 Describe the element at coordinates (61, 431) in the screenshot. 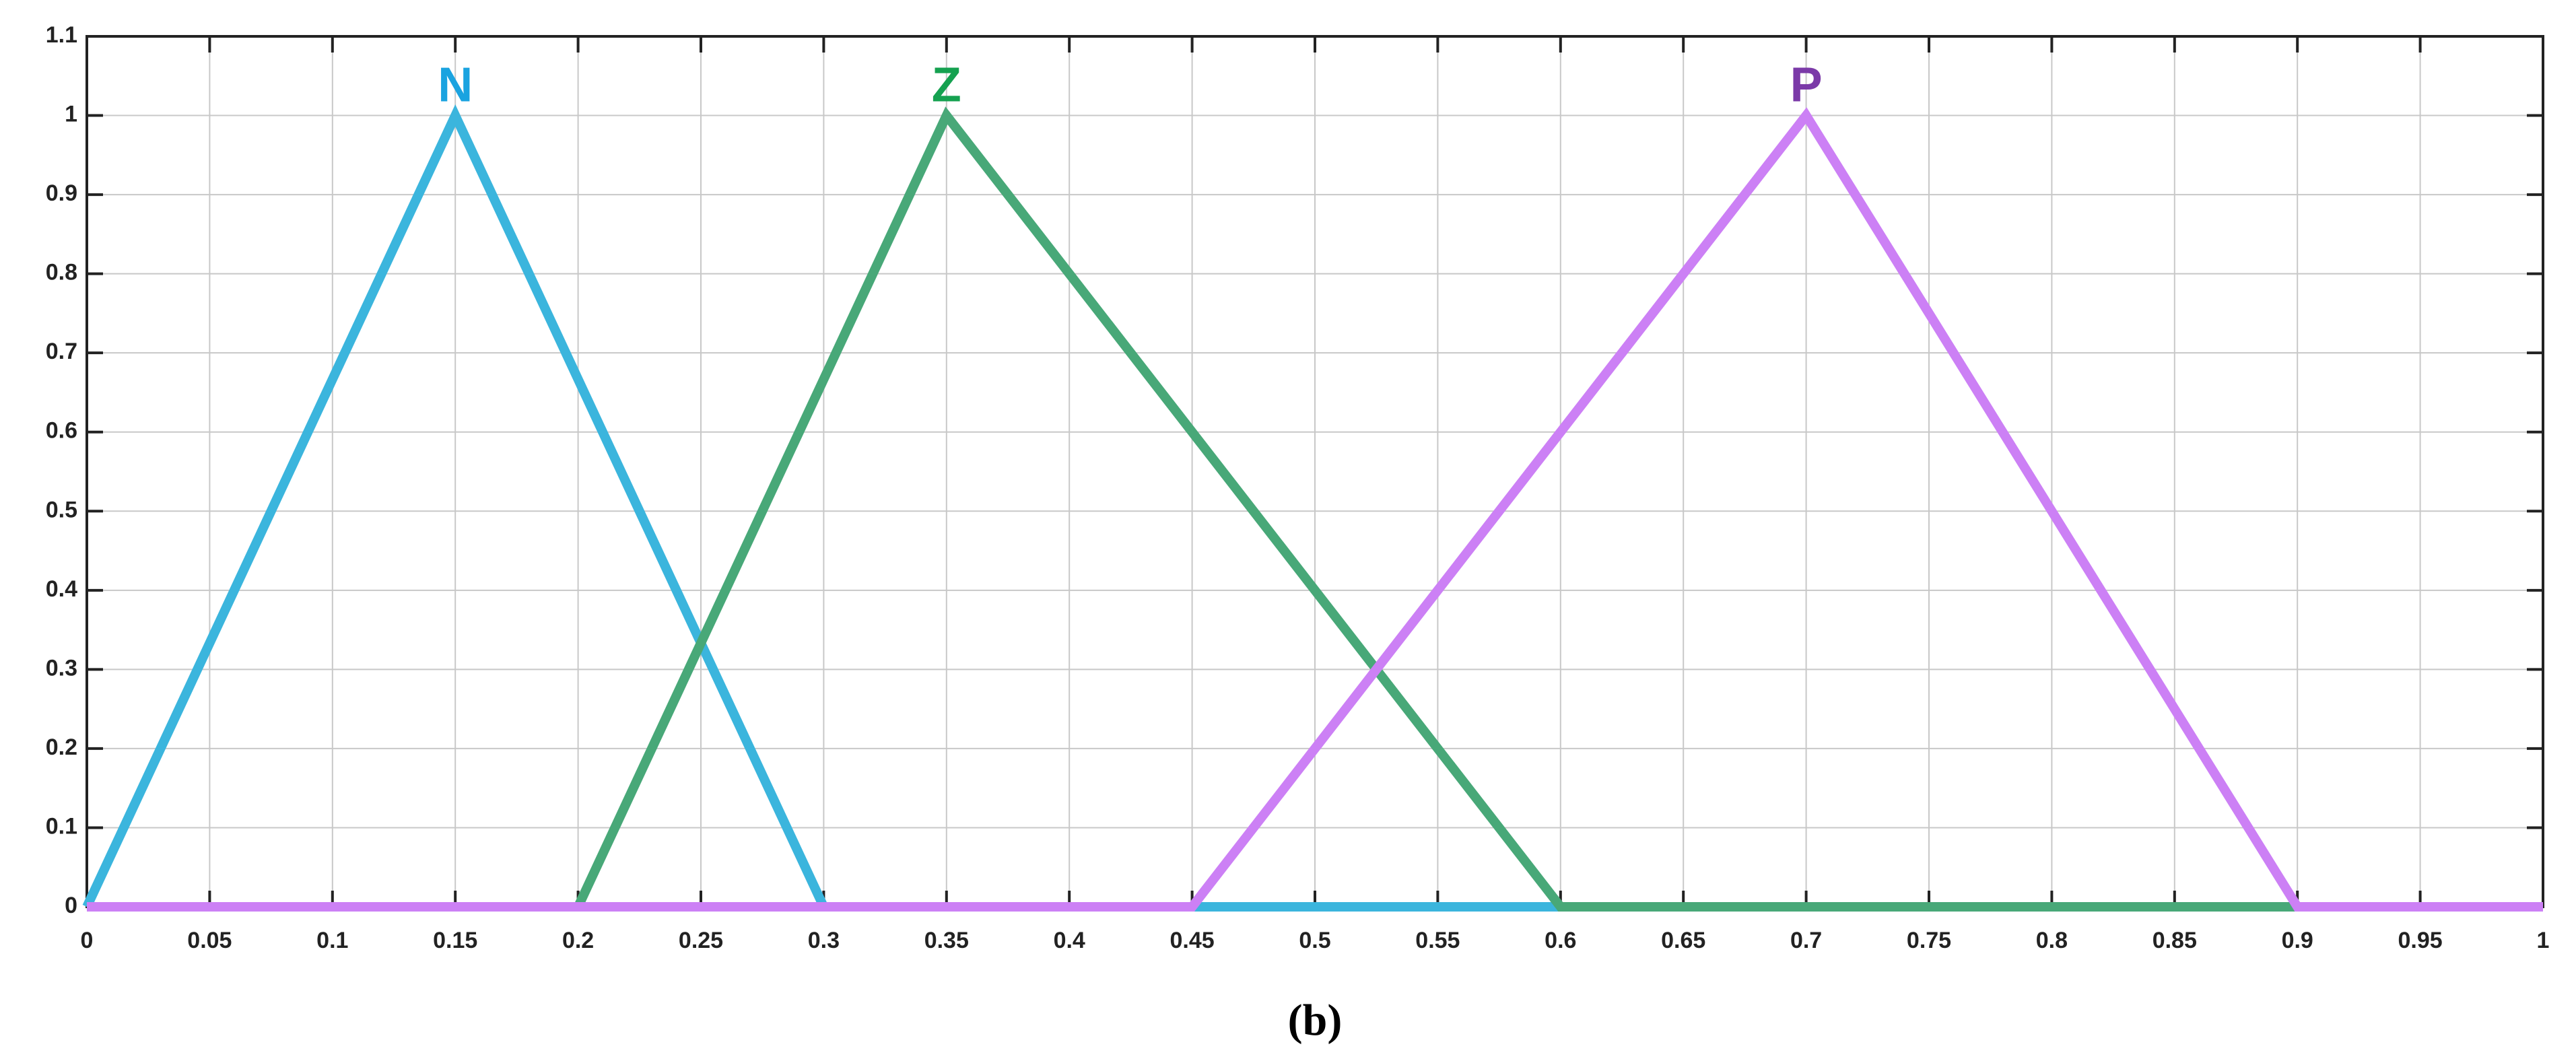

I see `y-tick-label: 0.6` at that location.